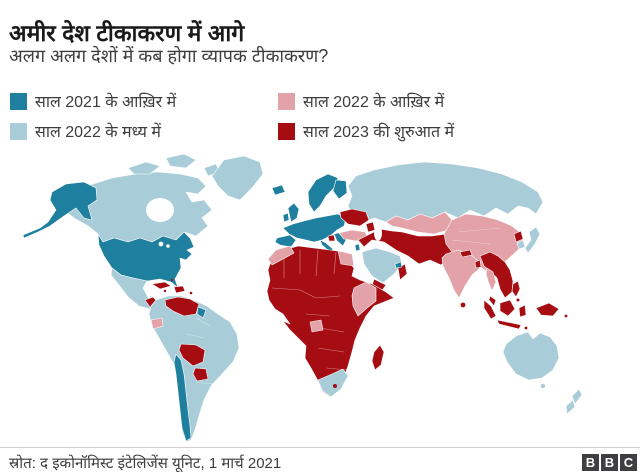  Describe the element at coordinates (405, 252) in the screenshot. I see `region-central-west-asia` at that location.